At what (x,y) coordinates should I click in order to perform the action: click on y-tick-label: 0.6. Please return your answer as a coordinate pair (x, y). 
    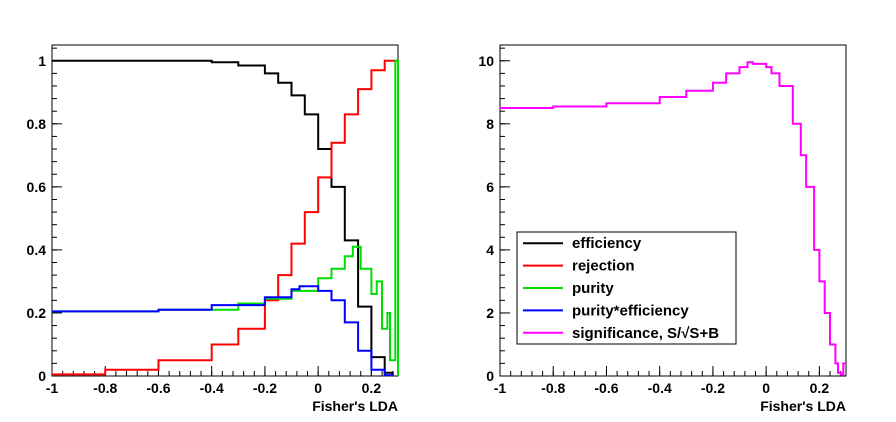
    Looking at the image, I should click on (37, 187).